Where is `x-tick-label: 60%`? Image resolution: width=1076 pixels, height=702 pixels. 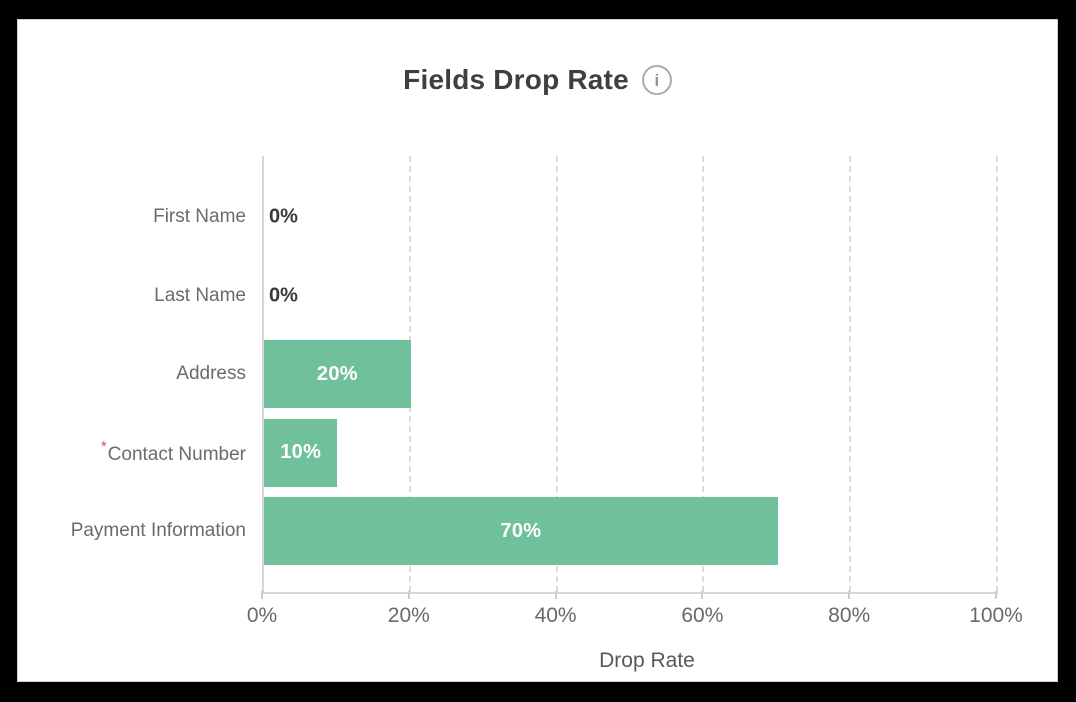 x-tick-label: 60% is located at coordinates (702, 615).